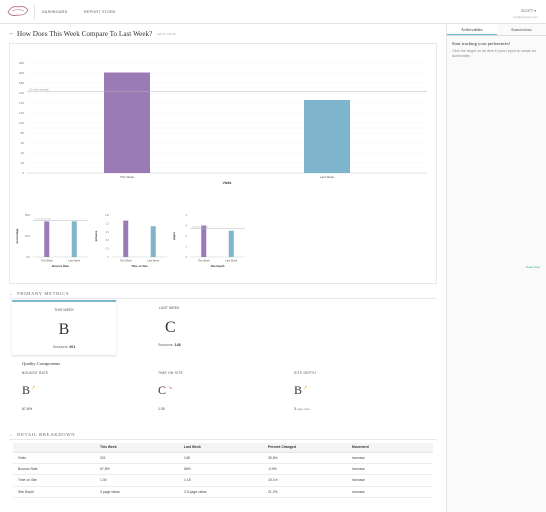 The width and height of the screenshot is (546, 512). Describe the element at coordinates (55, 12) in the screenshot. I see `nav-dashboard-link: DASHBOARD` at that location.